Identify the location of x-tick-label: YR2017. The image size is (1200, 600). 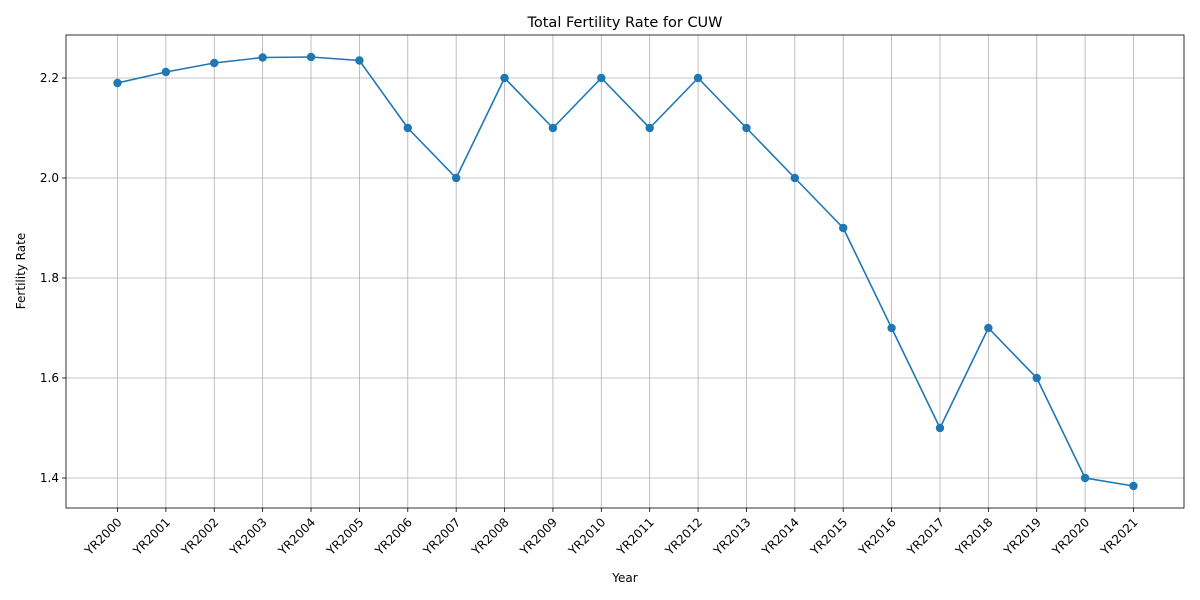
(925, 536).